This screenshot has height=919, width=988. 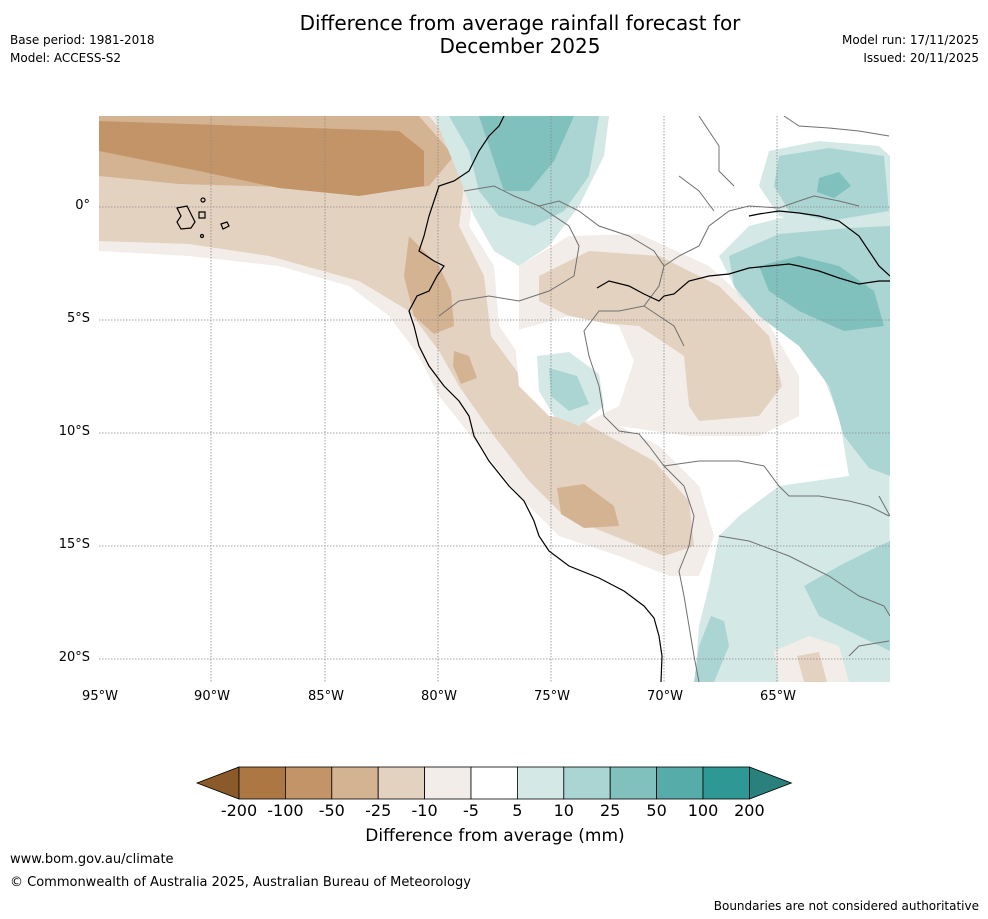 I want to click on lat-label-0: 0°, so click(x=82, y=205).